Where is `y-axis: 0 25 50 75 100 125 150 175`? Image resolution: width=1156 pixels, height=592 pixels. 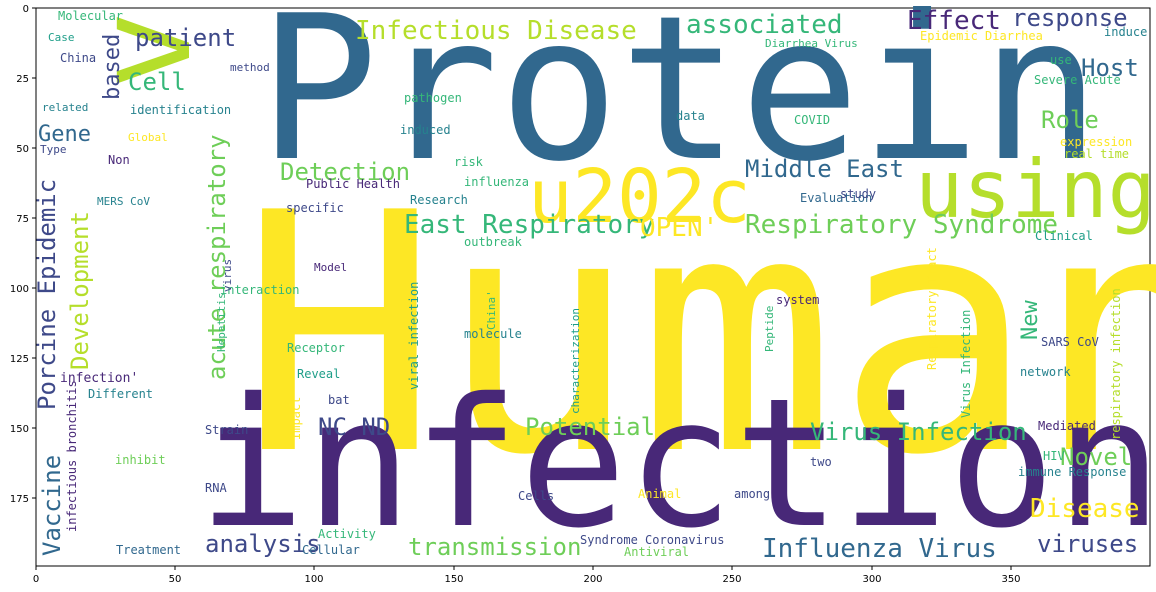
y-axis: 0 25 50 75 100 125 150 175 is located at coordinates (23, 254).